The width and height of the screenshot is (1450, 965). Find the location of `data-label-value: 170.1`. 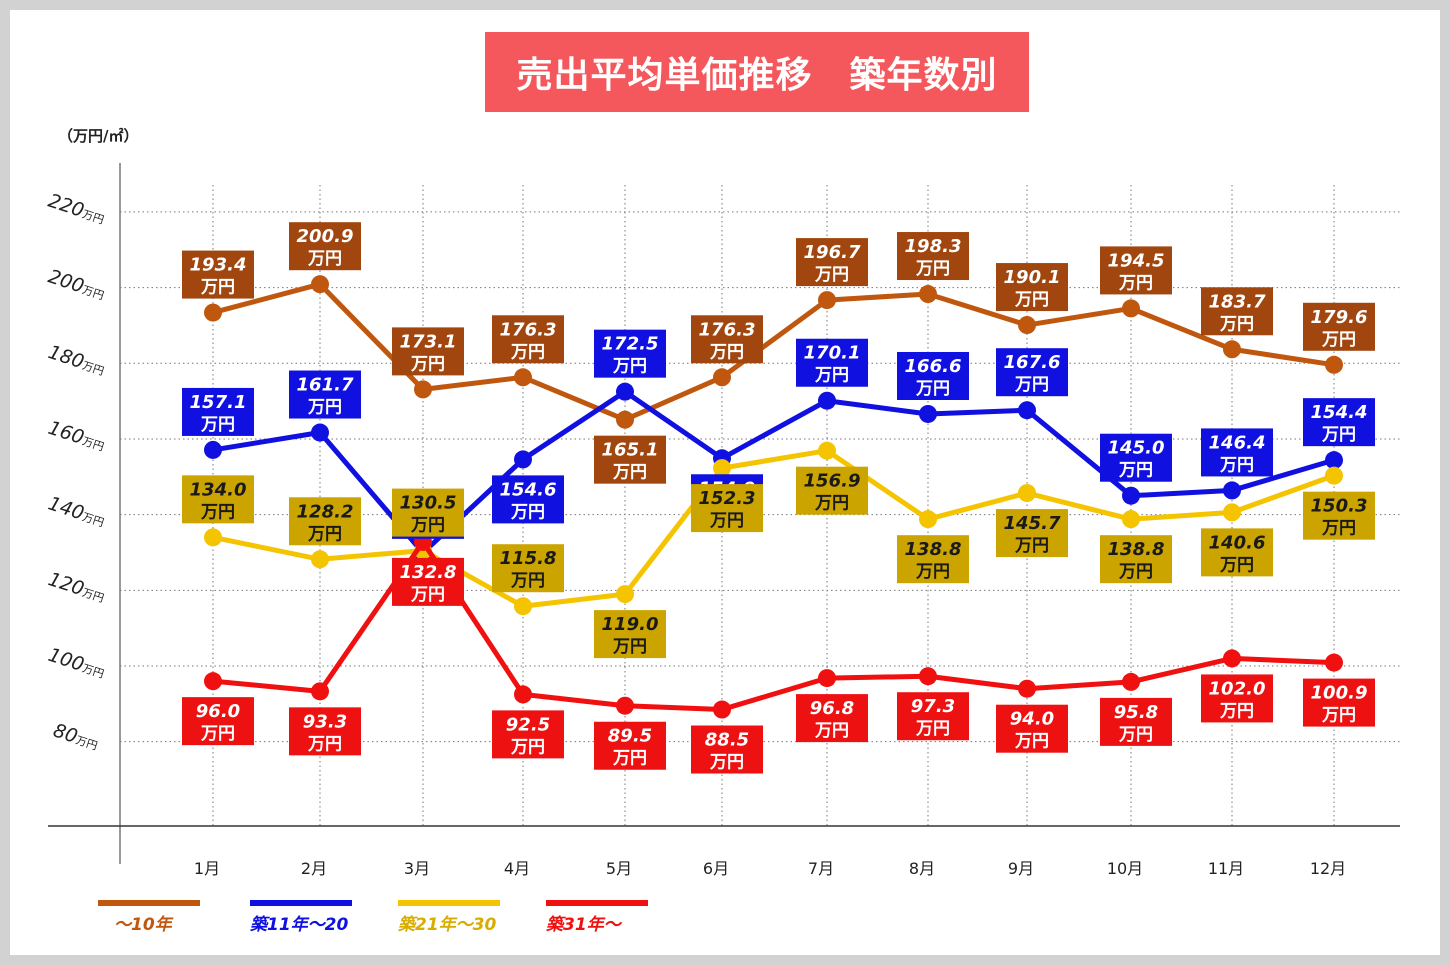

data-label-value: 170.1 is located at coordinates (832, 353).